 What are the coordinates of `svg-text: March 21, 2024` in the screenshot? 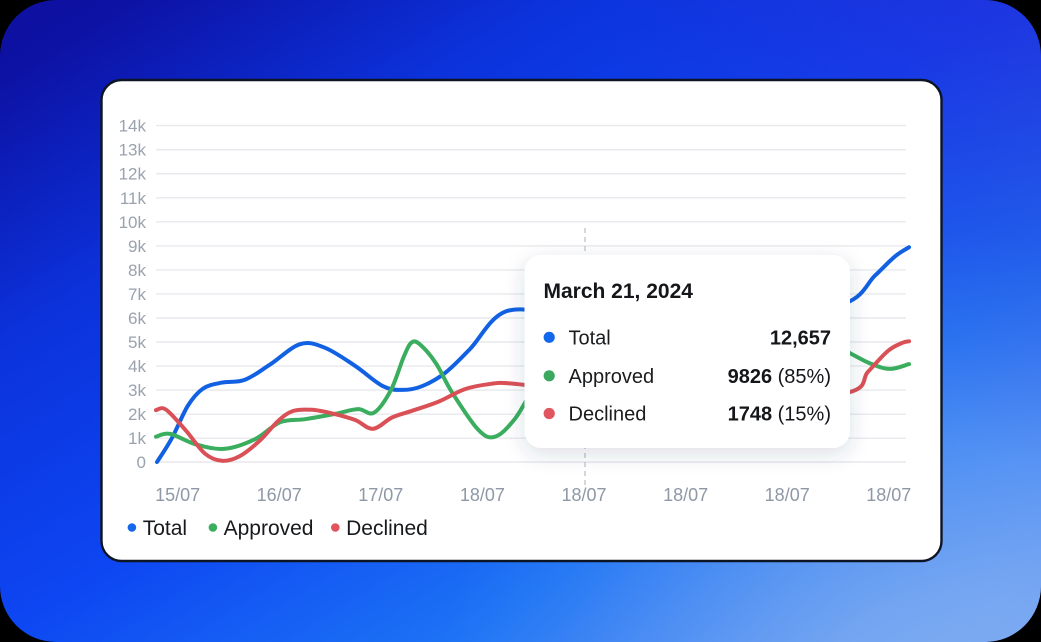 It's located at (619, 291).